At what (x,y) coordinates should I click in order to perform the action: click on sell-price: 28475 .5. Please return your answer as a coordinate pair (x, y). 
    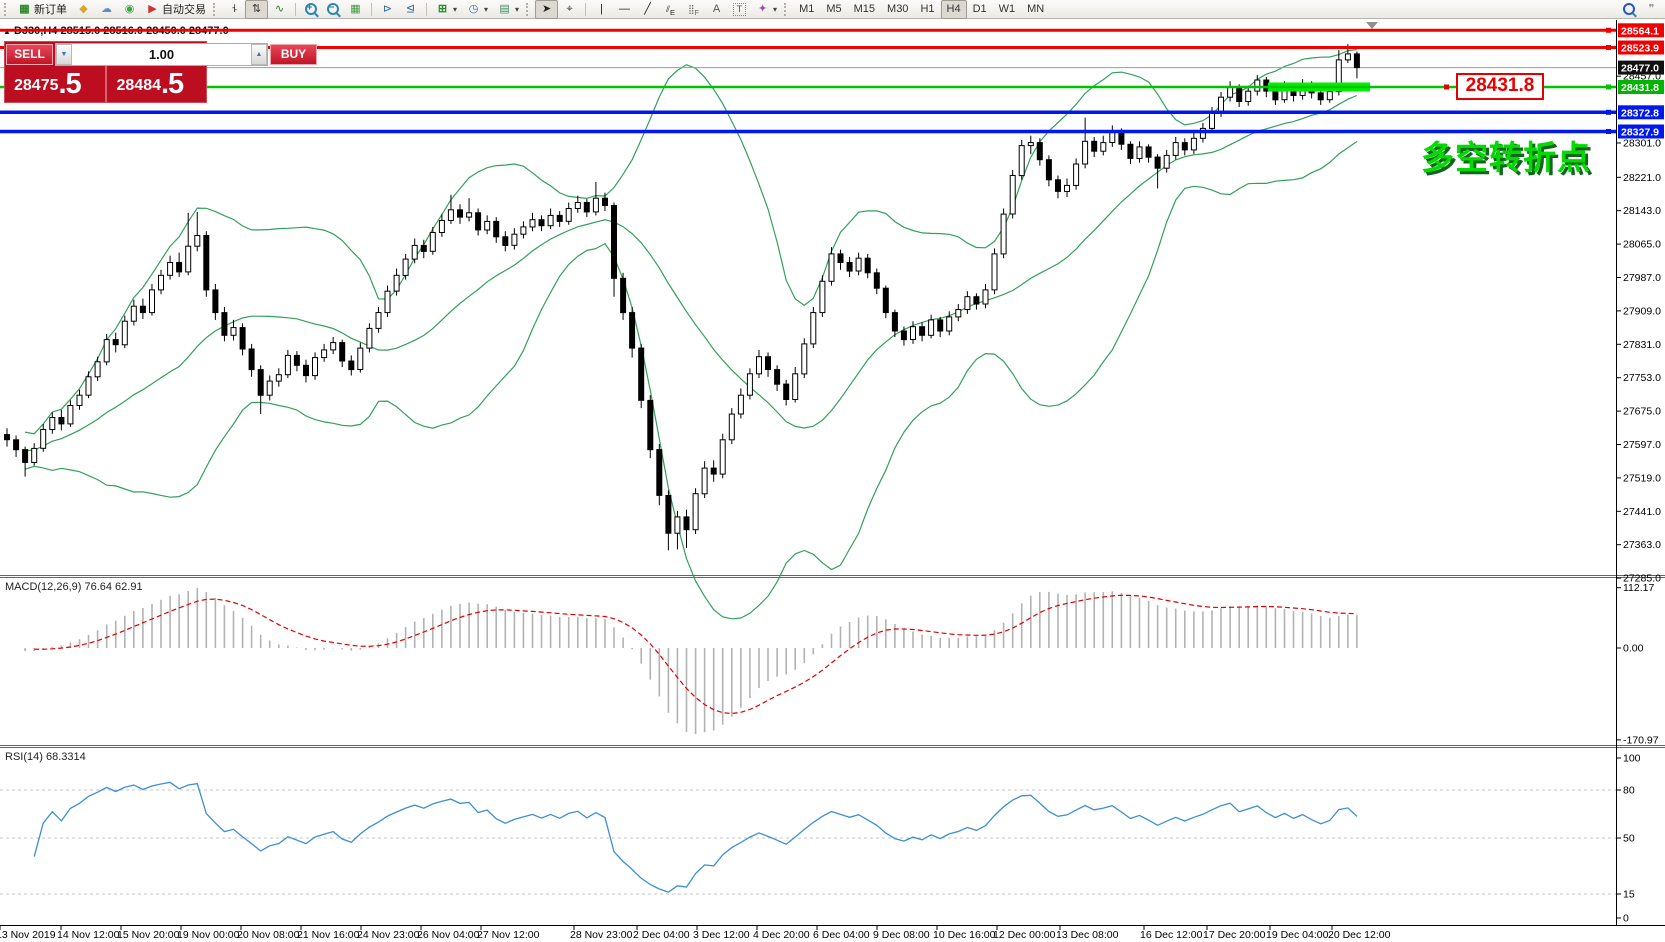
    Looking at the image, I should click on (54, 84).